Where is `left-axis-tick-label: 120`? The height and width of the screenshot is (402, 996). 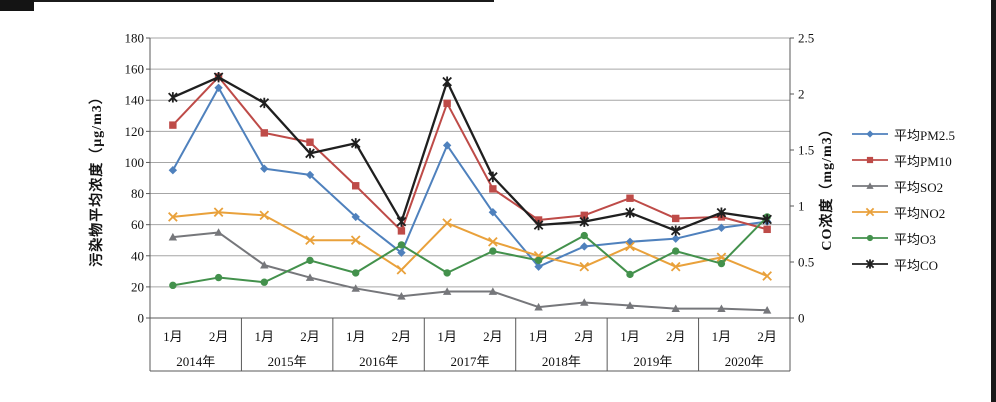
left-axis-tick-label: 120 is located at coordinates (135, 131).